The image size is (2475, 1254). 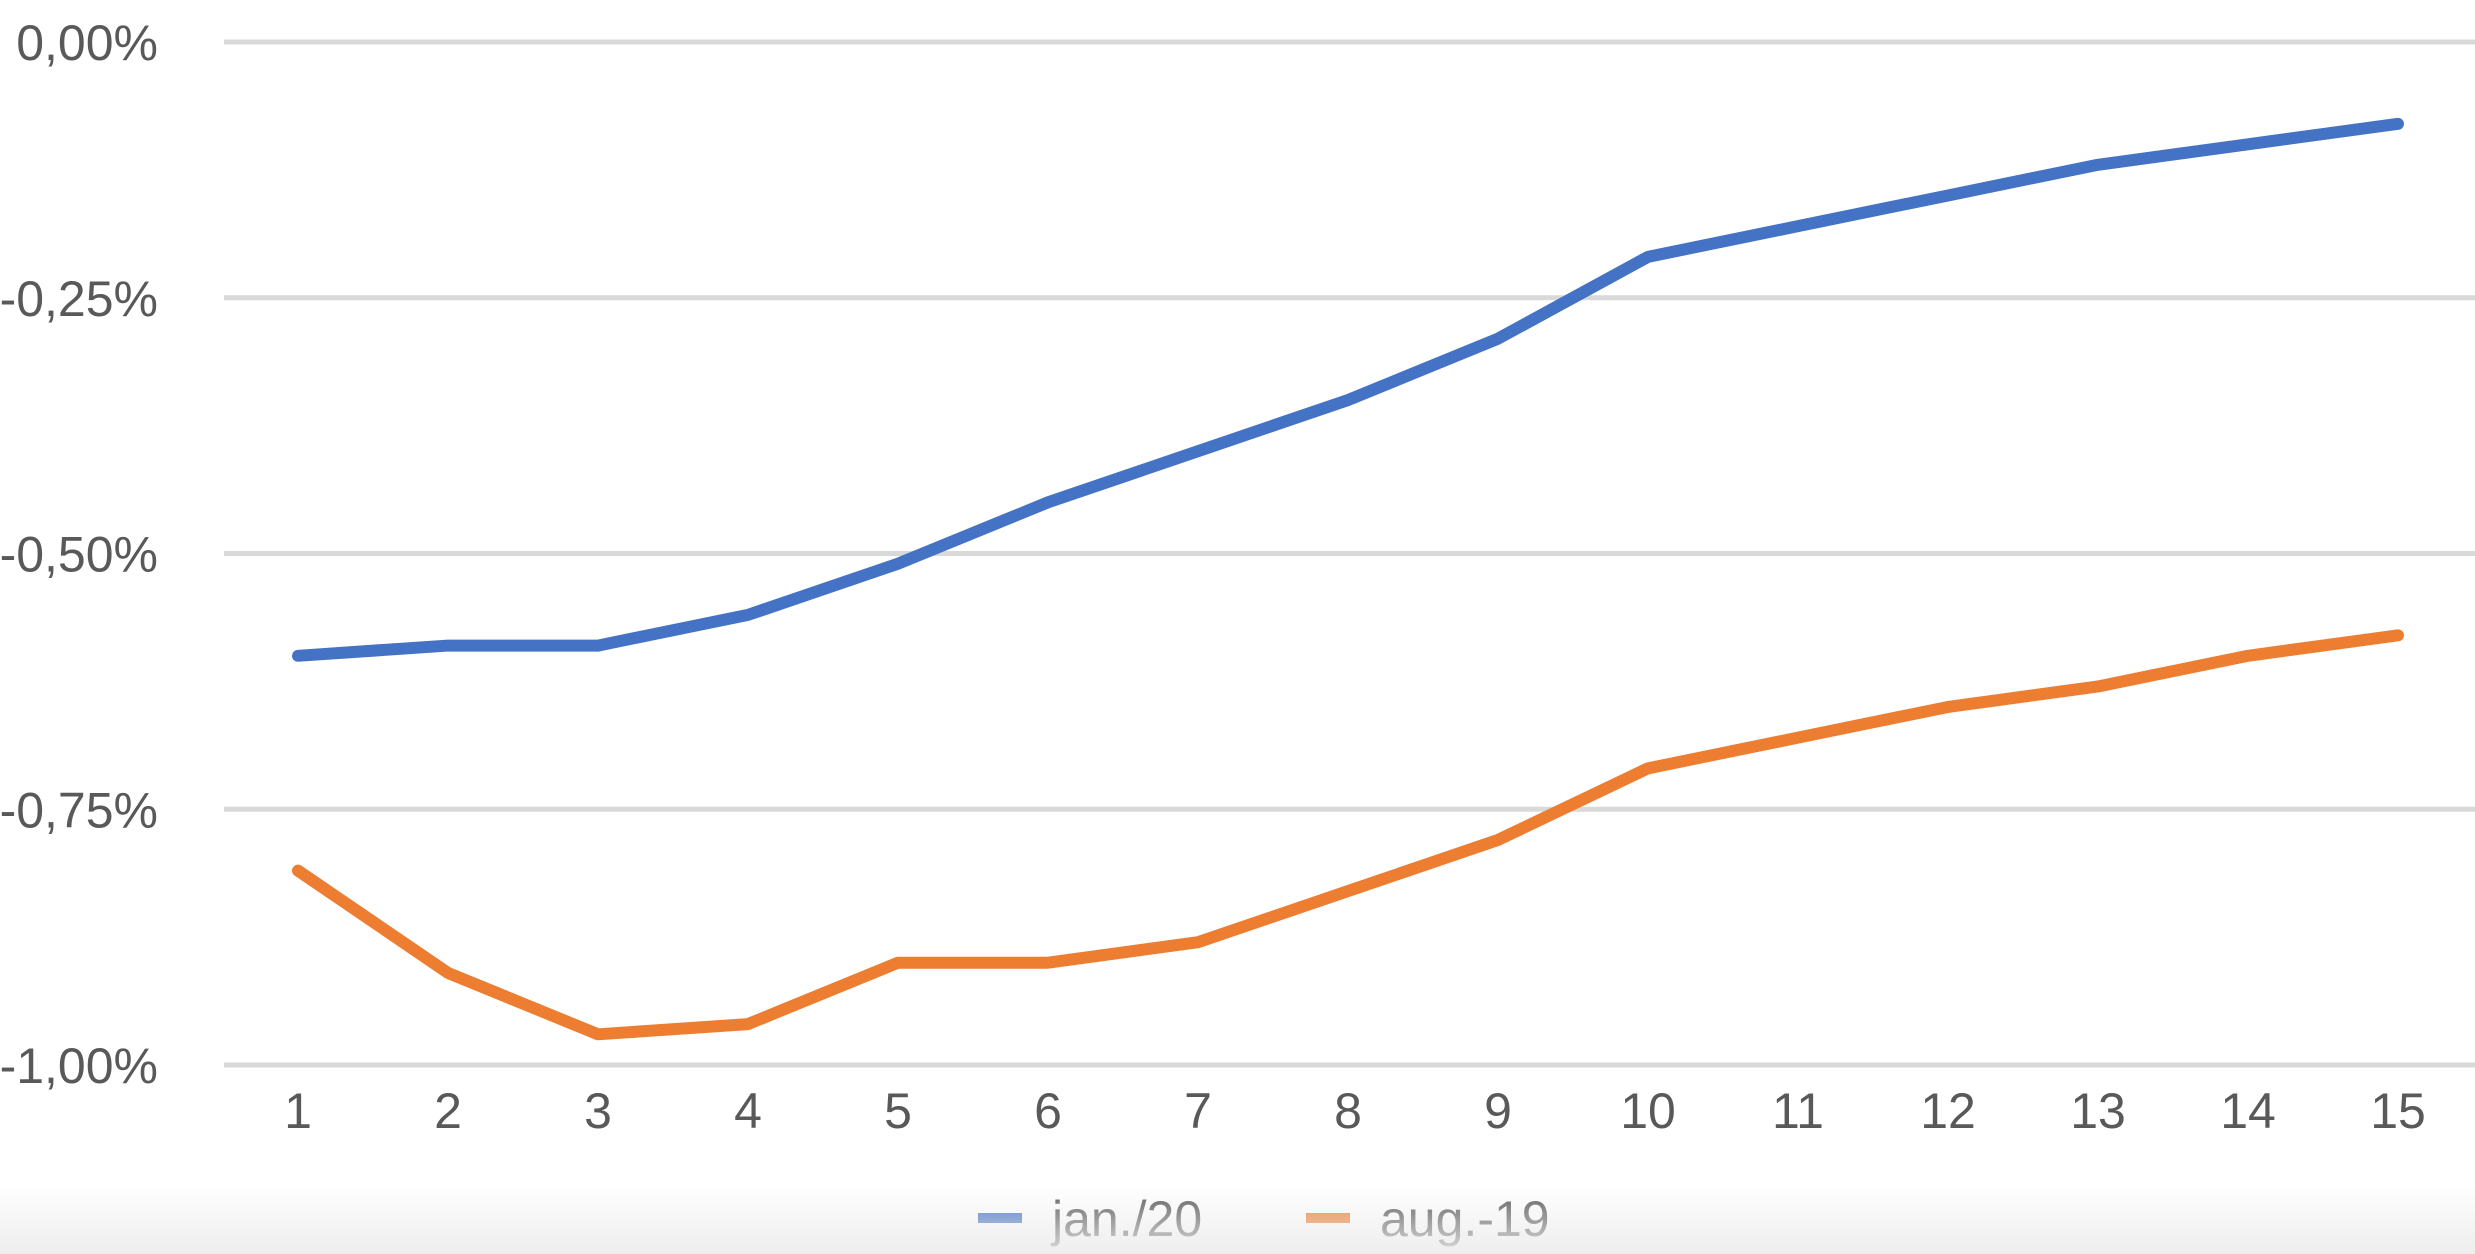 I want to click on y-tick-label: 0,00%, so click(x=87, y=43).